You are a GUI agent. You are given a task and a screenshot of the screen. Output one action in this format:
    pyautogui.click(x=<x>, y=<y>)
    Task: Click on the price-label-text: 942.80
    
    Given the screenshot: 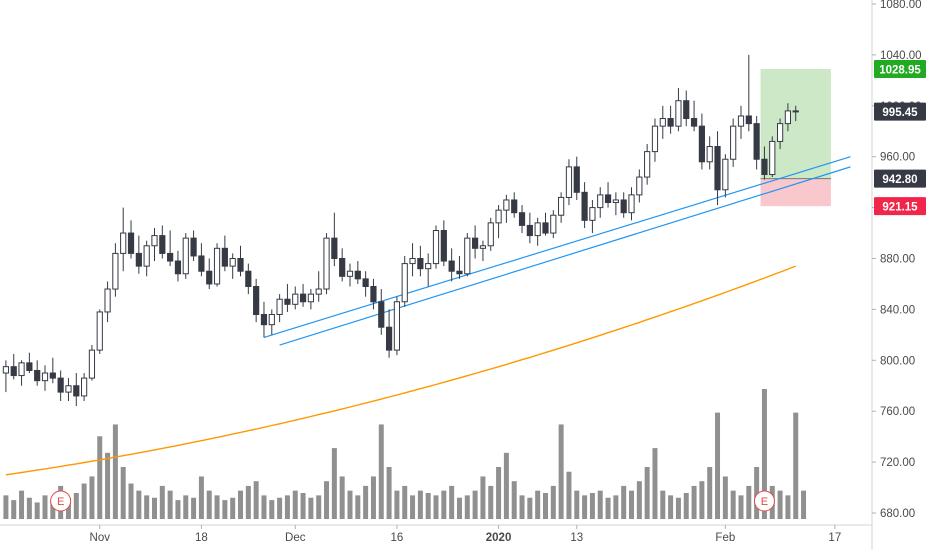 What is the action you would take?
    pyautogui.click(x=899, y=180)
    